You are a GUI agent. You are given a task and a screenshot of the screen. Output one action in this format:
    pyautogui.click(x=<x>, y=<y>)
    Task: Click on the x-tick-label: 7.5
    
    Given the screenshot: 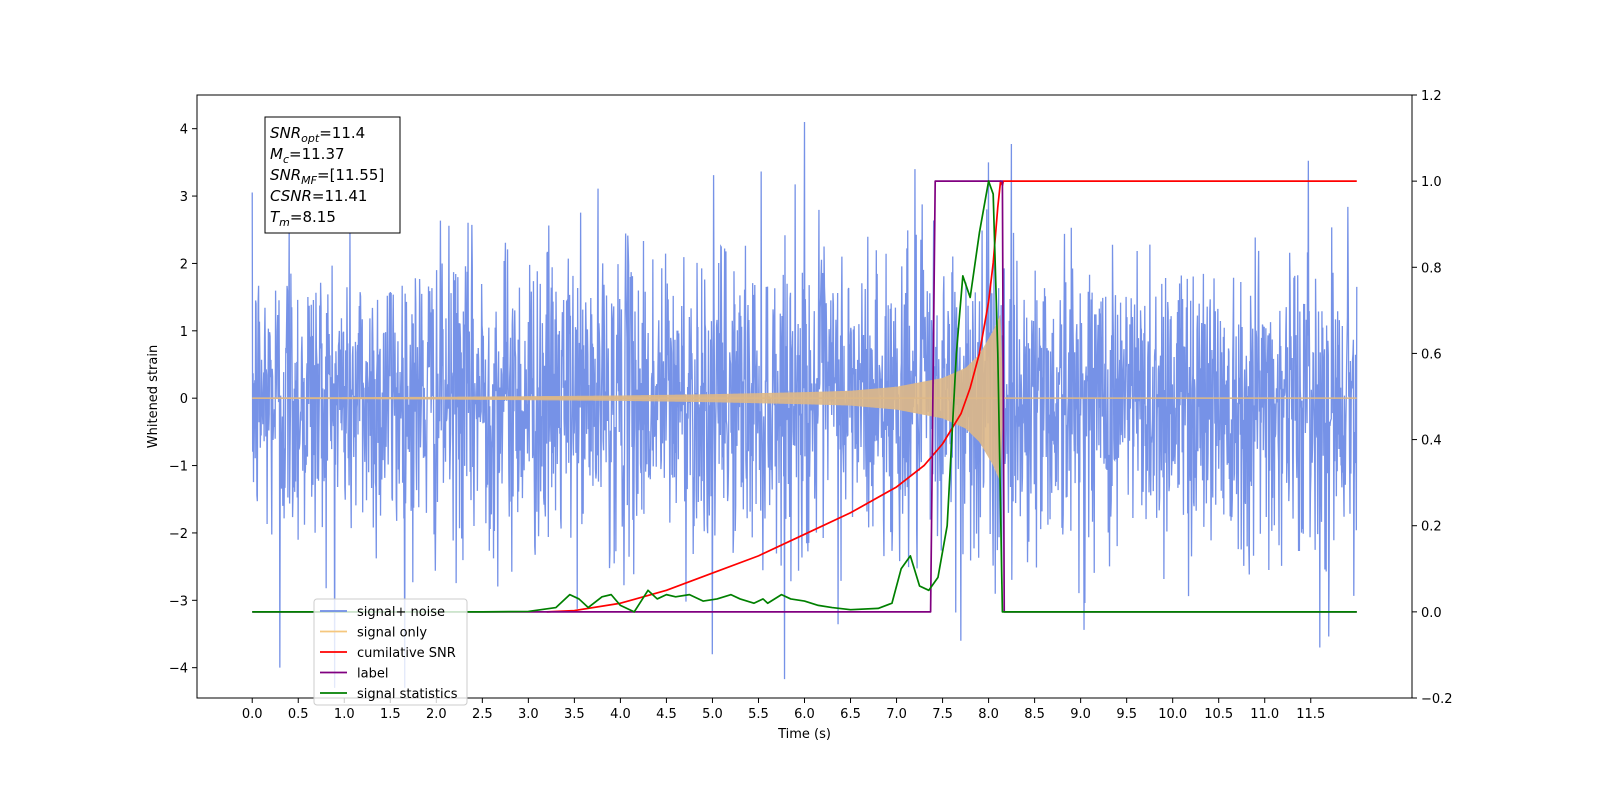 What is the action you would take?
    pyautogui.click(x=942, y=714)
    